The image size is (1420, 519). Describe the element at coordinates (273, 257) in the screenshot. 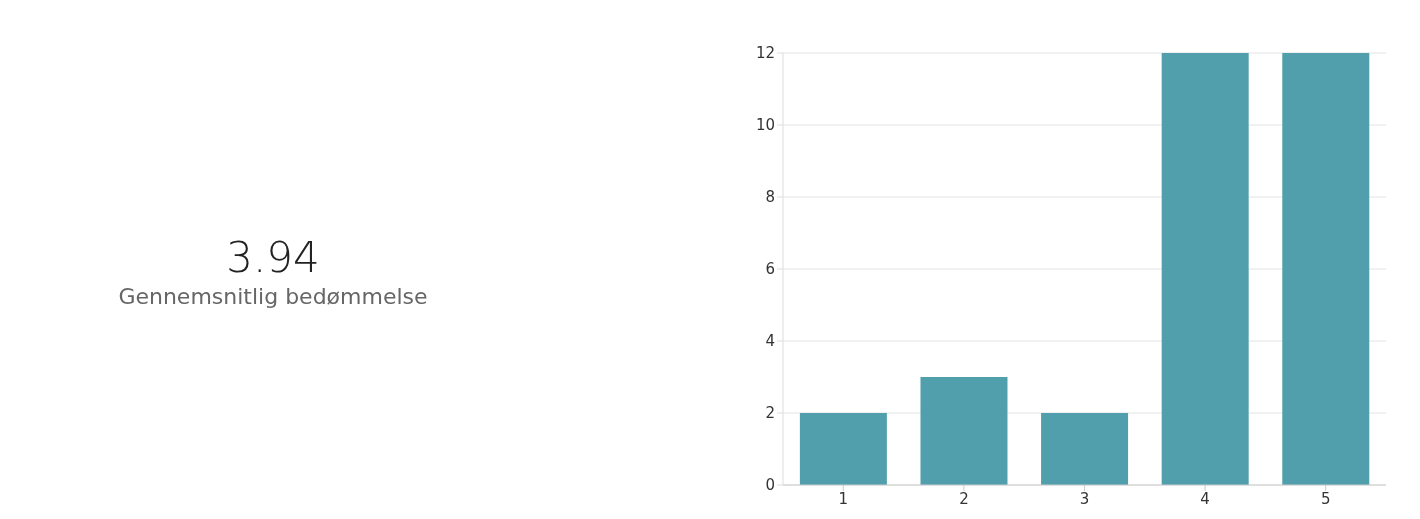

I see `text: 3.94` at that location.